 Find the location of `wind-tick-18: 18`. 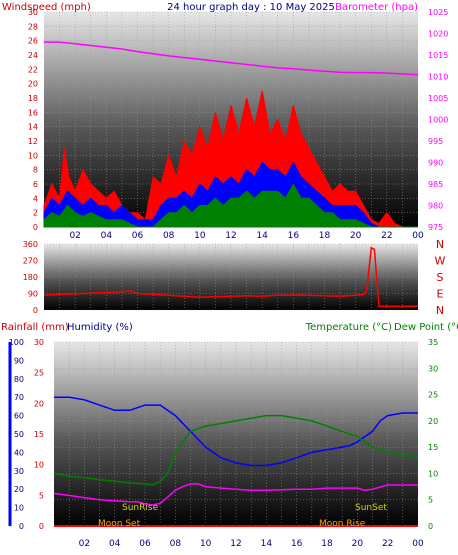

wind-tick-18: 18 is located at coordinates (33, 98).